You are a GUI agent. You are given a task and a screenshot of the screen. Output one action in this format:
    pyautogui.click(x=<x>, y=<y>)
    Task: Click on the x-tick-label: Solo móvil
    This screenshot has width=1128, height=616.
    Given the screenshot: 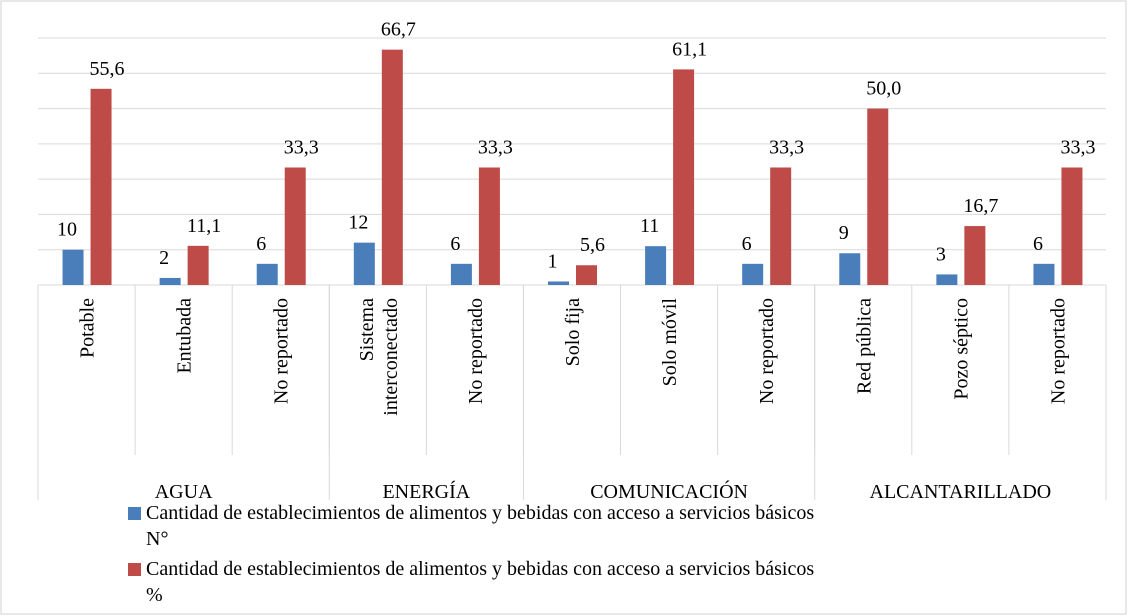 What is the action you would take?
    pyautogui.click(x=670, y=342)
    